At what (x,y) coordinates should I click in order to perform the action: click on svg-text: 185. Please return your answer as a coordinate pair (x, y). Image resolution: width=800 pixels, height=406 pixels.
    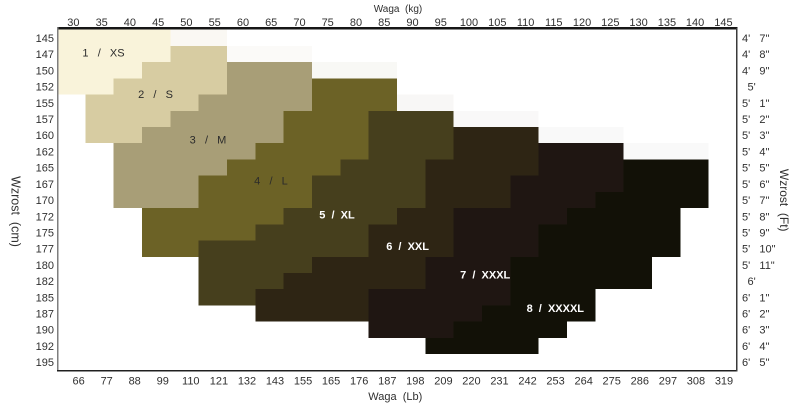
    Looking at the image, I should click on (45, 298).